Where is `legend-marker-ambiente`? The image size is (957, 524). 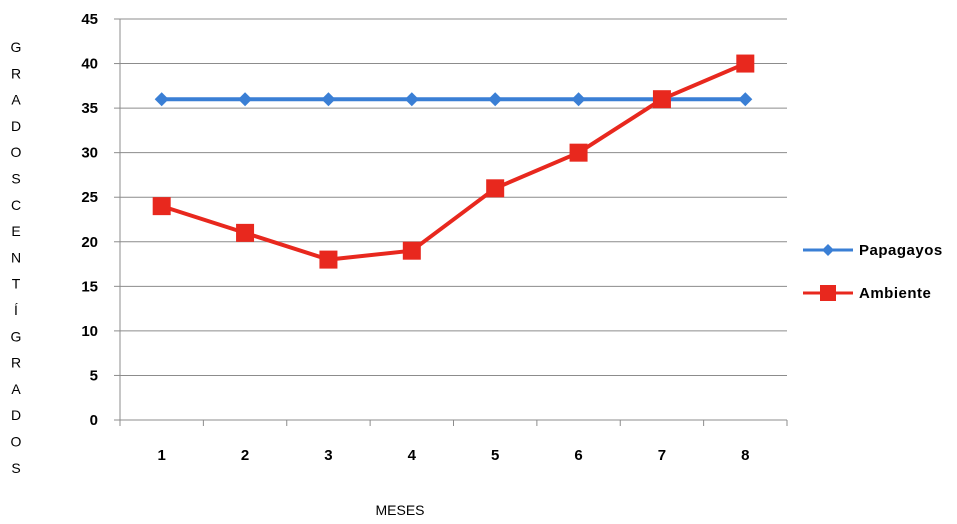
legend-marker-ambiente is located at coordinates (828, 293).